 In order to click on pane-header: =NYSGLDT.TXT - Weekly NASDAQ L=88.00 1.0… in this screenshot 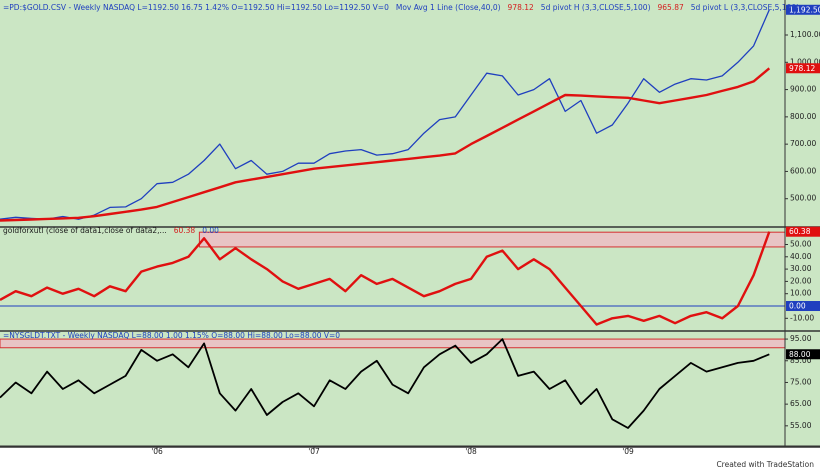, I will do `click(171, 335)`.